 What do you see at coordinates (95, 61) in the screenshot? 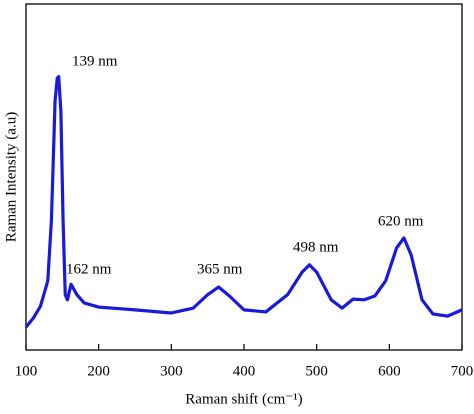
I see `annotation: 139 nm` at bounding box center [95, 61].